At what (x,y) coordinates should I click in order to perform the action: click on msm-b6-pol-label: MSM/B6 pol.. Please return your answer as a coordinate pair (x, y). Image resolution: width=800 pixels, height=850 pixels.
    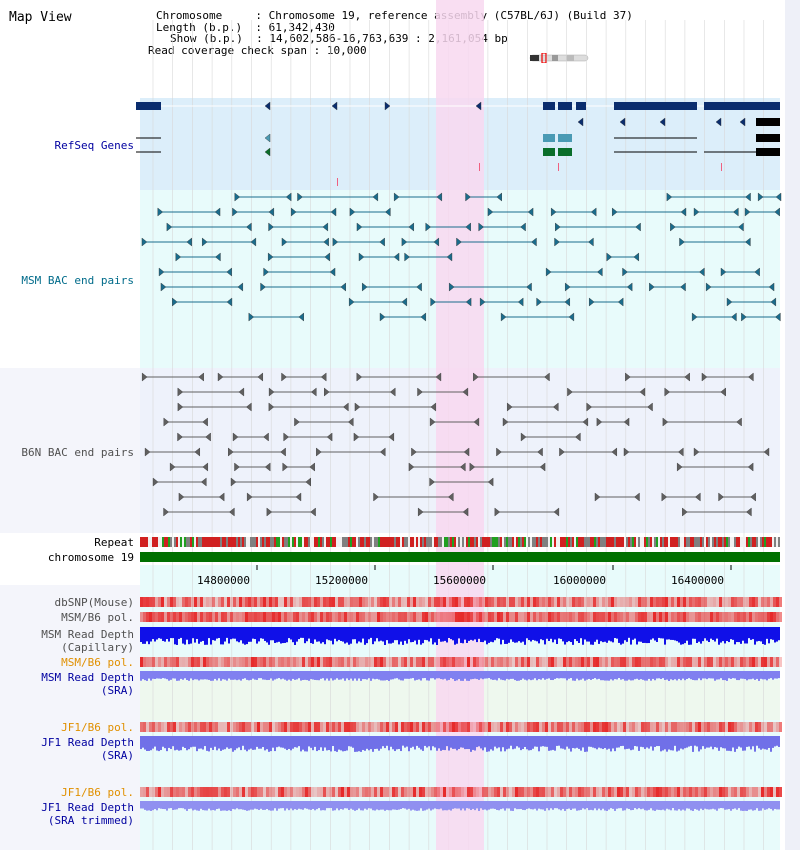
    Looking at the image, I should click on (97, 617).